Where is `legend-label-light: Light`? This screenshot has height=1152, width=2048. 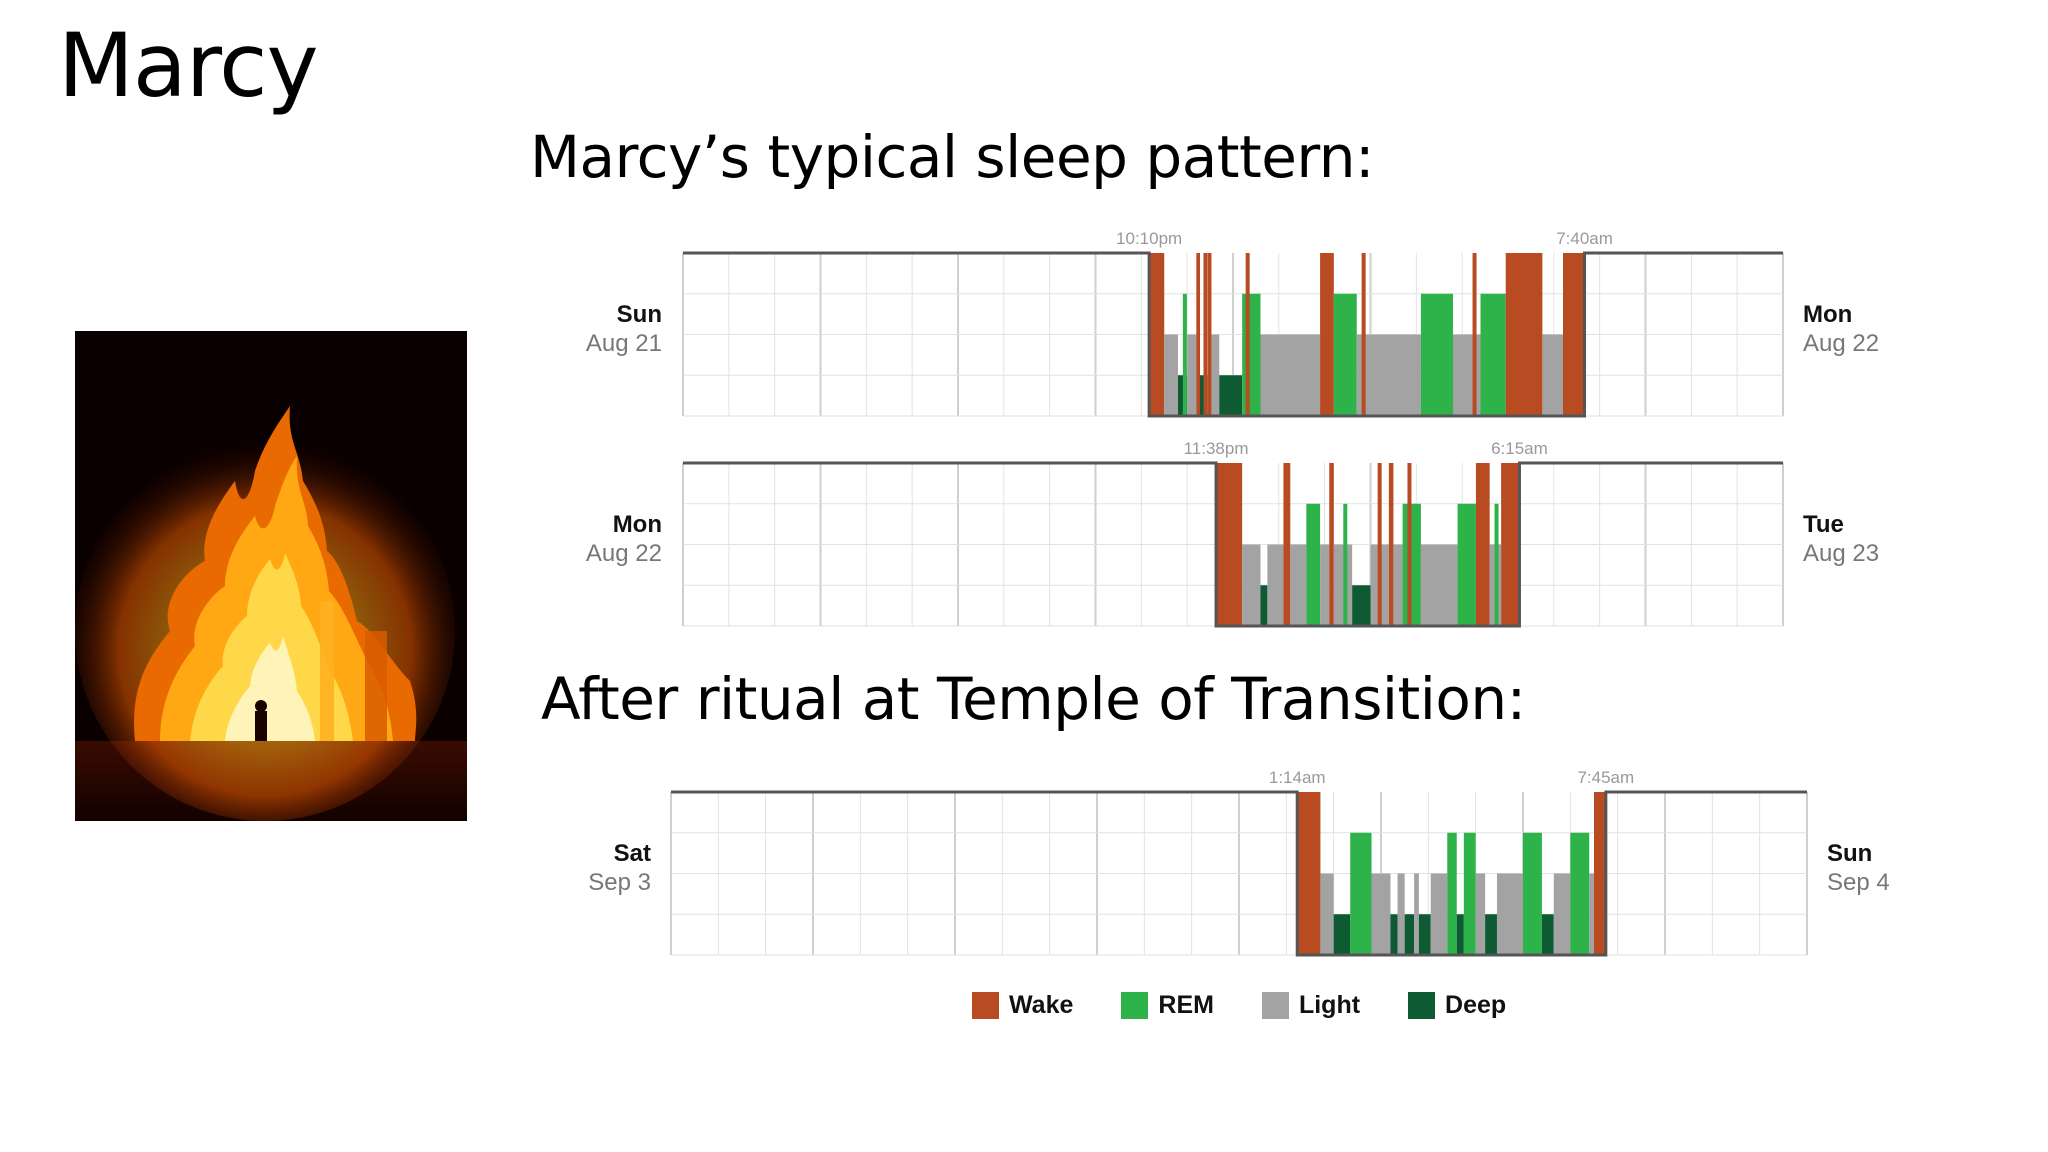 legend-label-light: Light is located at coordinates (1329, 1005).